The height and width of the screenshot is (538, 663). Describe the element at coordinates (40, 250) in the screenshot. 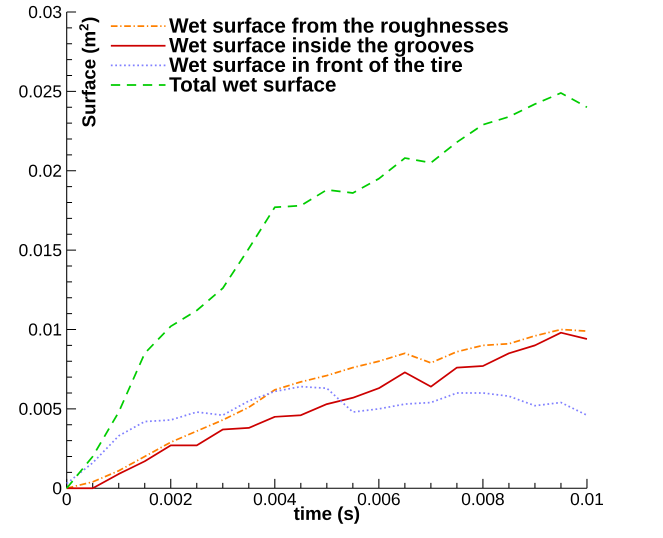

I see `y-tick-label: 0.015` at that location.